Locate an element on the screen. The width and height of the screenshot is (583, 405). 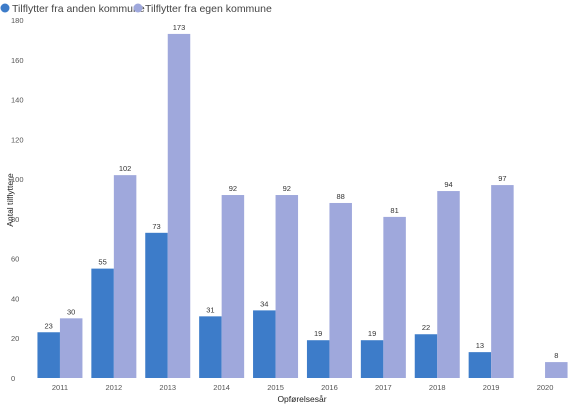
bar-anden-kommune-2017 is located at coordinates (372, 359).